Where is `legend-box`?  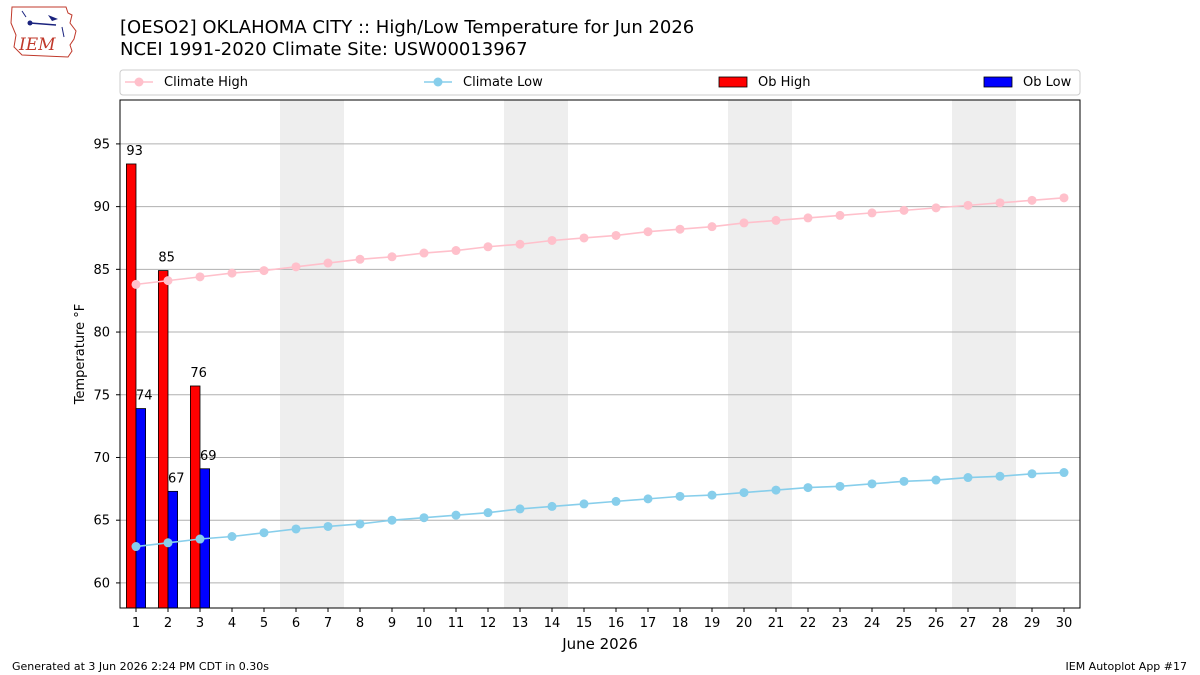 legend-box is located at coordinates (600, 82).